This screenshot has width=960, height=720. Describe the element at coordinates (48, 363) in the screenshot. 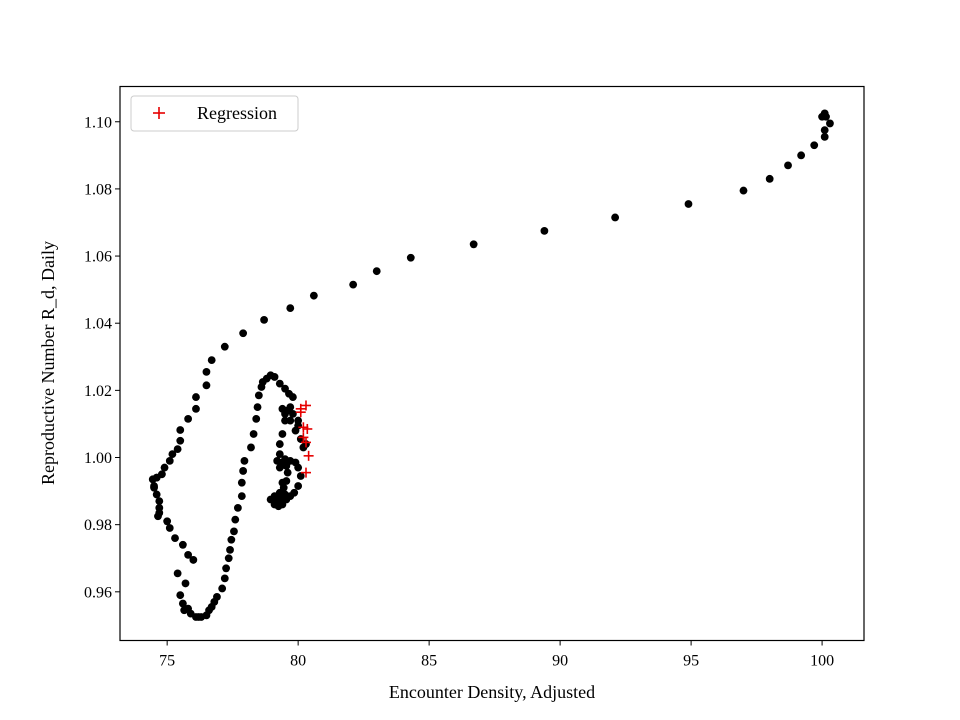

I see `y-axis-title: Reproductive Number R_d, Daily` at that location.